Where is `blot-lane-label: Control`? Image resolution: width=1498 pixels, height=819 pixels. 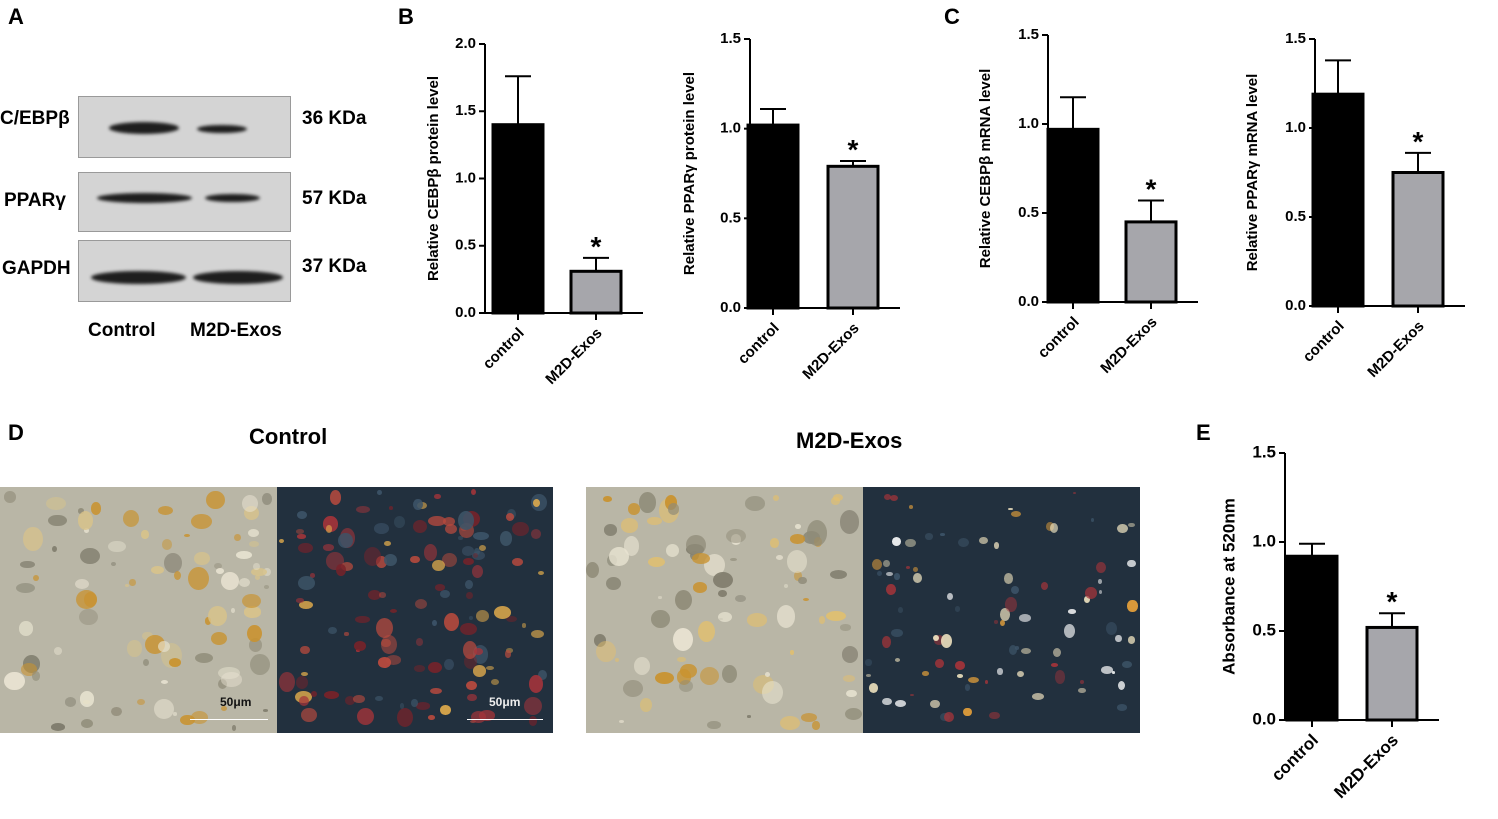 blot-lane-label: Control is located at coordinates (122, 330).